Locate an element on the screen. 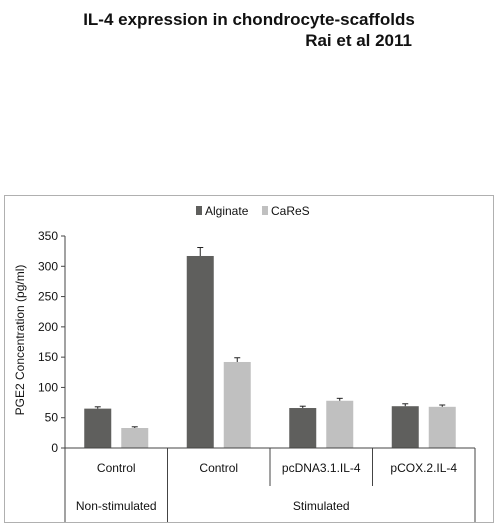 Image resolution: width=498 pixels, height=529 pixels. y-tick-label-0: 0 is located at coordinates (54, 448).